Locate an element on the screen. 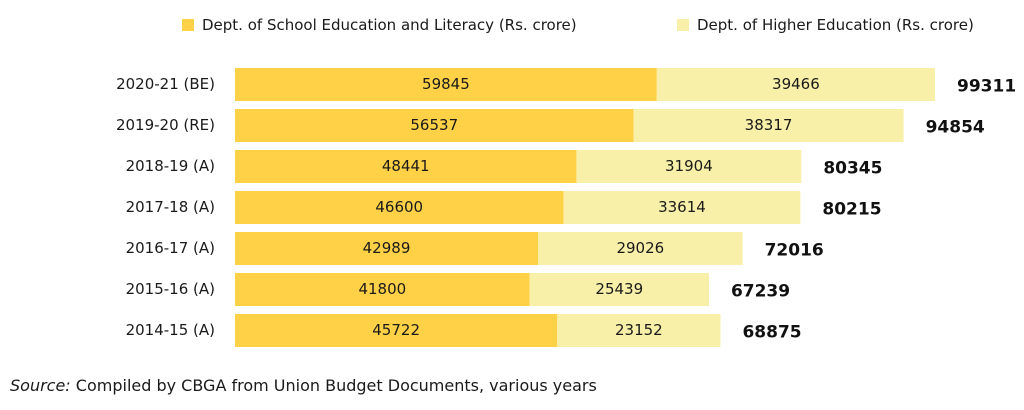  data-label: 31904 is located at coordinates (689, 166).